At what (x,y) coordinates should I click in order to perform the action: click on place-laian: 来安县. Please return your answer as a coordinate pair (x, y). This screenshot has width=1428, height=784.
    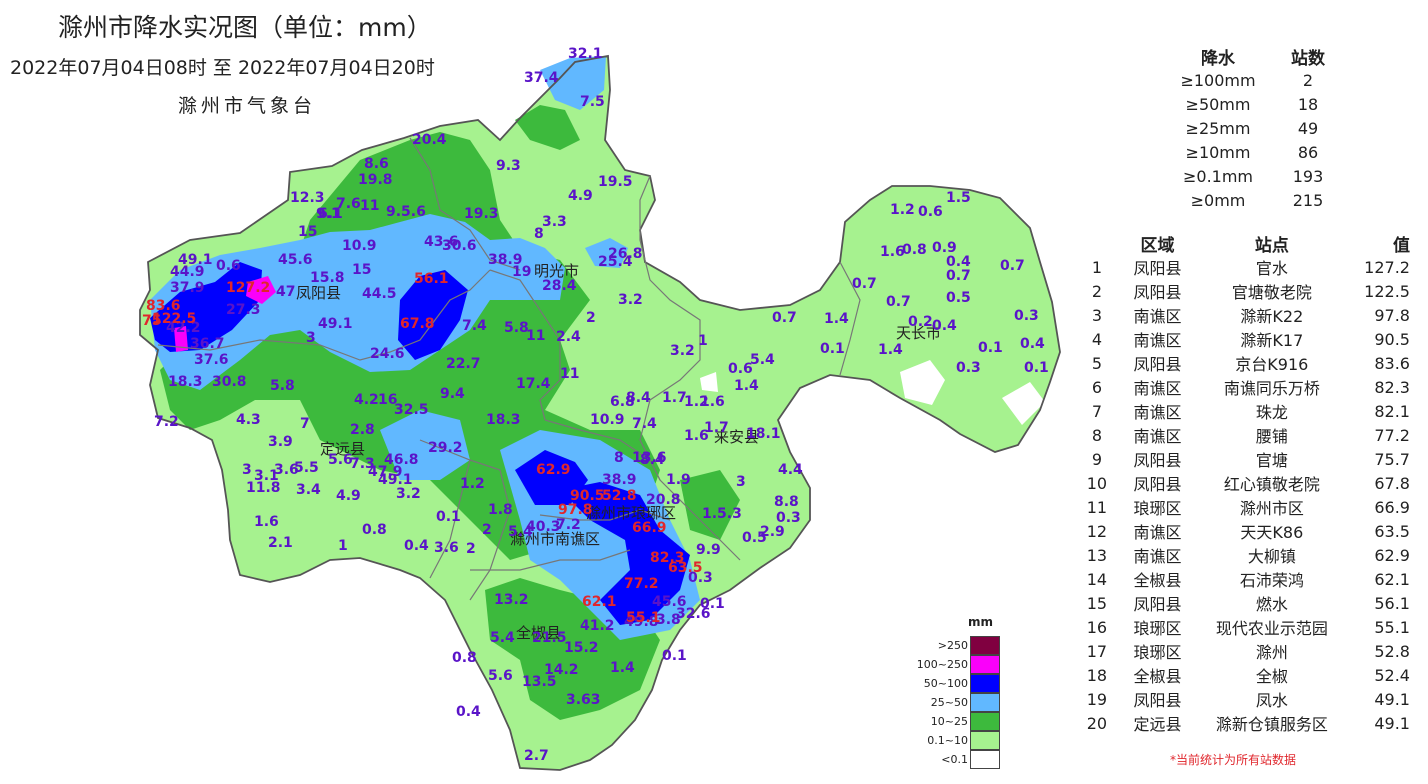
    Looking at the image, I should click on (736, 437).